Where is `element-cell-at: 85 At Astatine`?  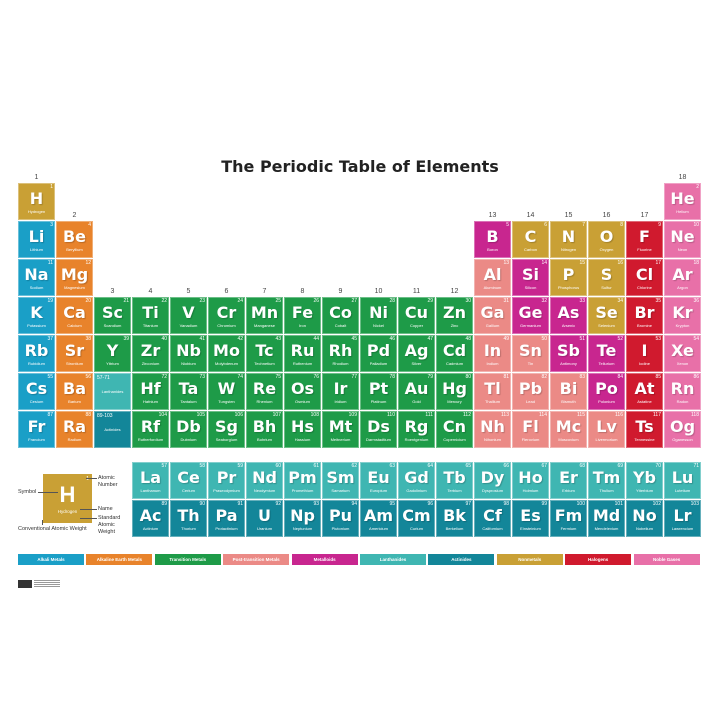 element-cell-at: 85 At Astatine is located at coordinates (644, 391).